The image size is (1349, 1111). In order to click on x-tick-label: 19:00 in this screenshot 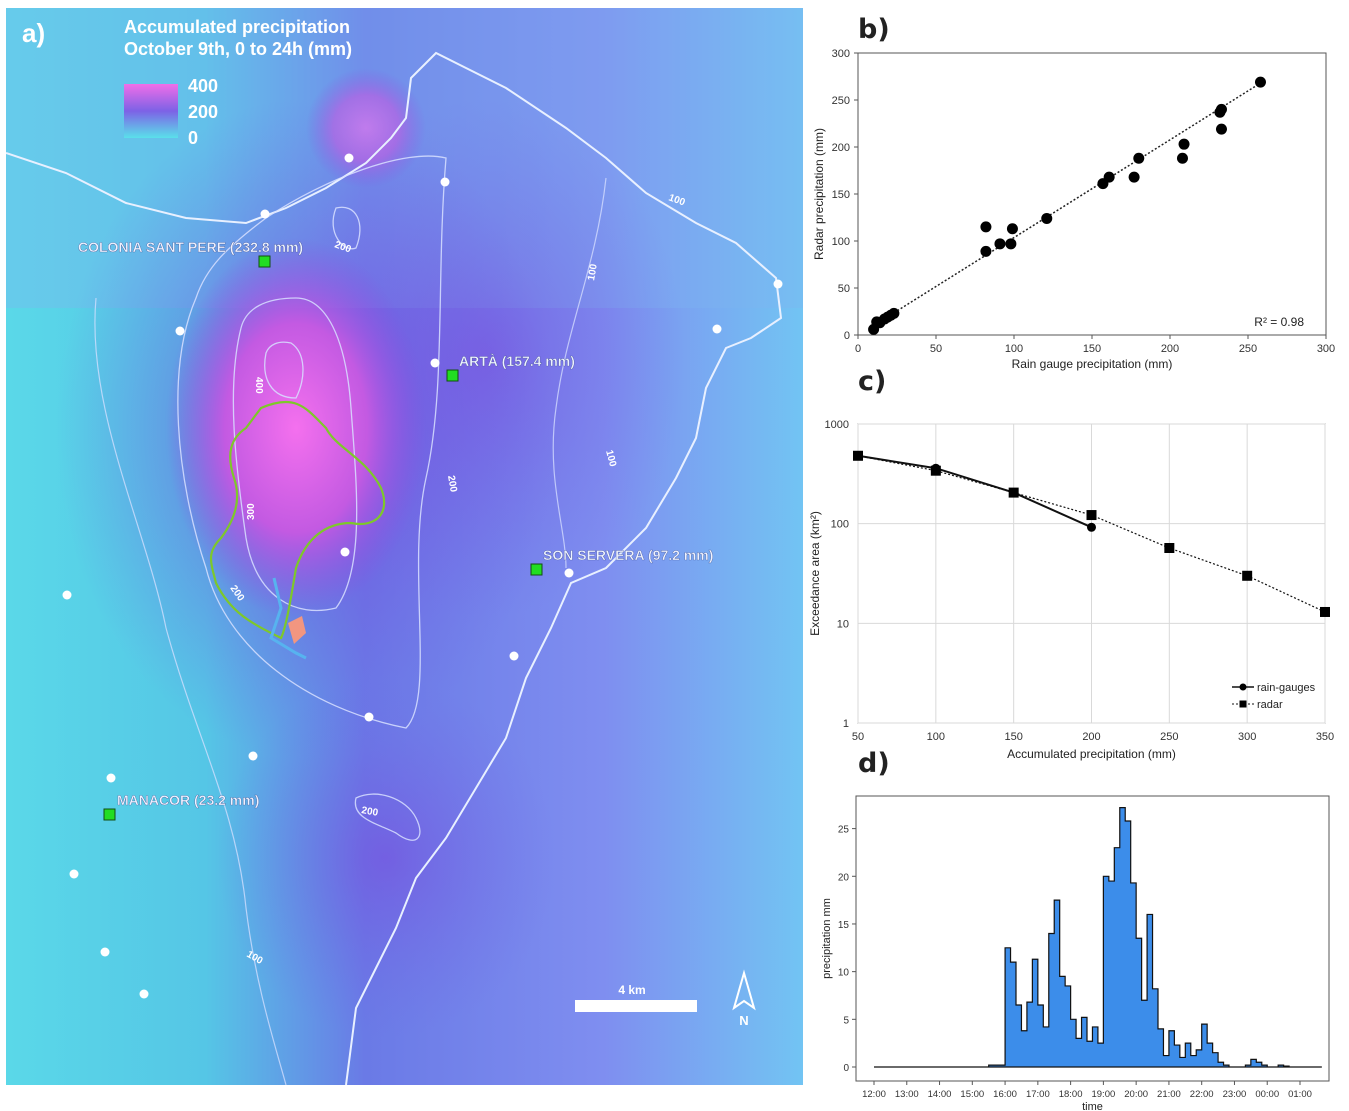, I will do `click(1103, 1094)`.